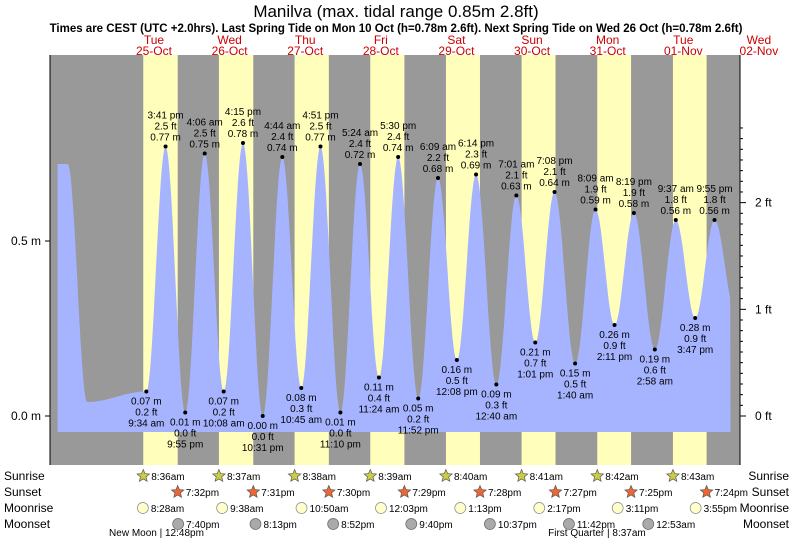  What do you see at coordinates (765, 508) in the screenshot?
I see `row-label-moonrise-right: Moonrise` at bounding box center [765, 508].